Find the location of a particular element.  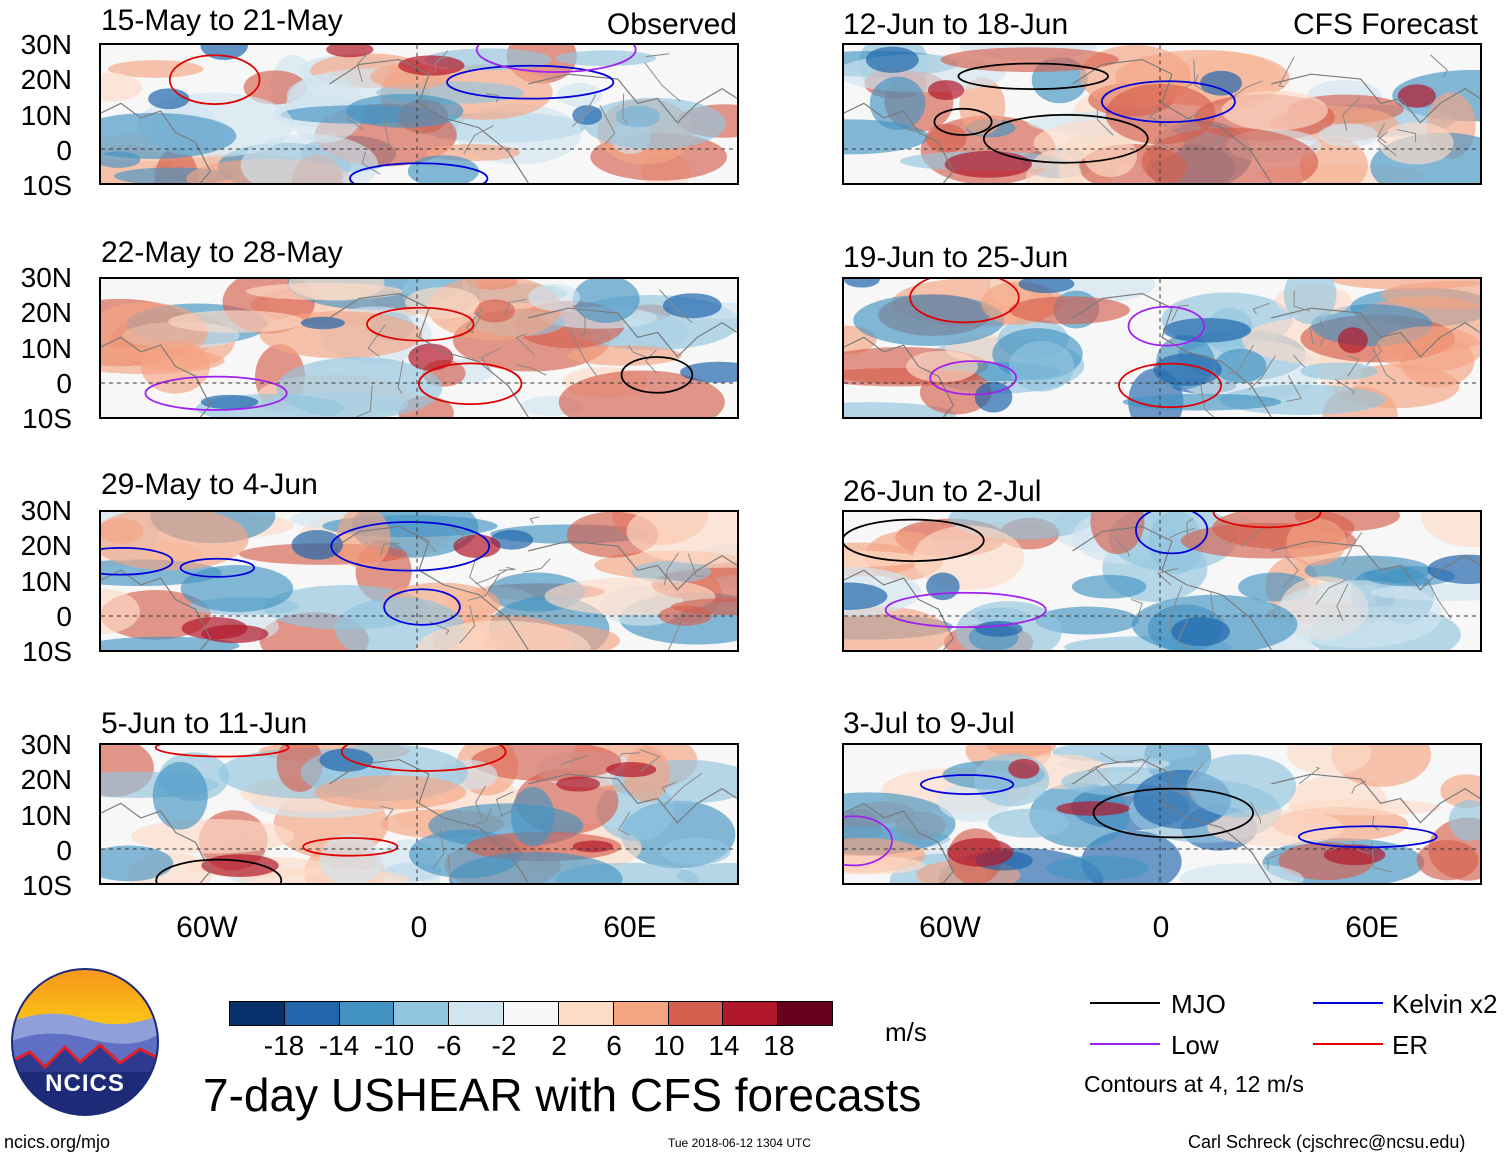

y-tick-label: 30N is located at coordinates (46, 510).